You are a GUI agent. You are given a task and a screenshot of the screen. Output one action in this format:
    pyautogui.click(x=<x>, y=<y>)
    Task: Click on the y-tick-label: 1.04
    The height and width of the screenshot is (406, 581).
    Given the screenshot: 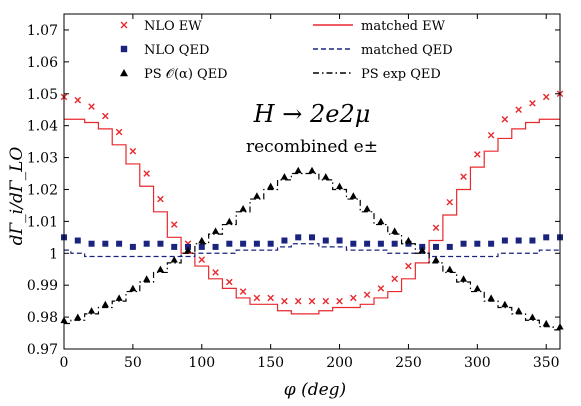 What is the action you would take?
    pyautogui.click(x=42, y=127)
    